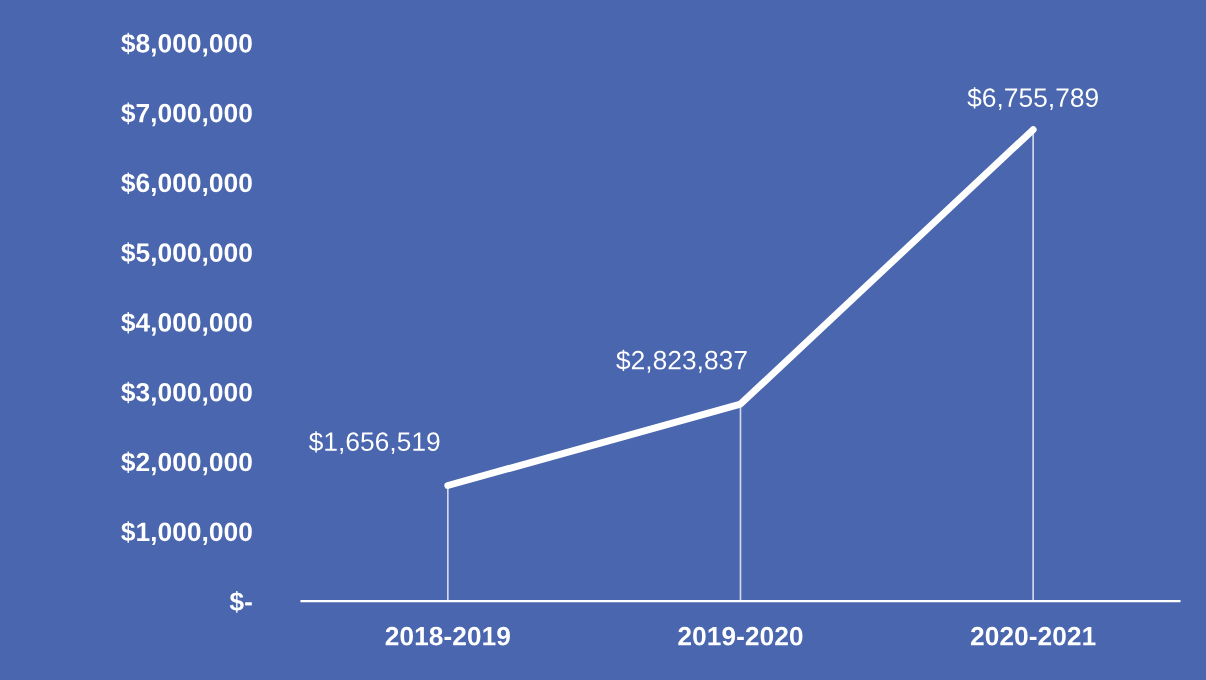  What do you see at coordinates (186, 323) in the screenshot?
I see `y-tick-label: $4,000,000` at bounding box center [186, 323].